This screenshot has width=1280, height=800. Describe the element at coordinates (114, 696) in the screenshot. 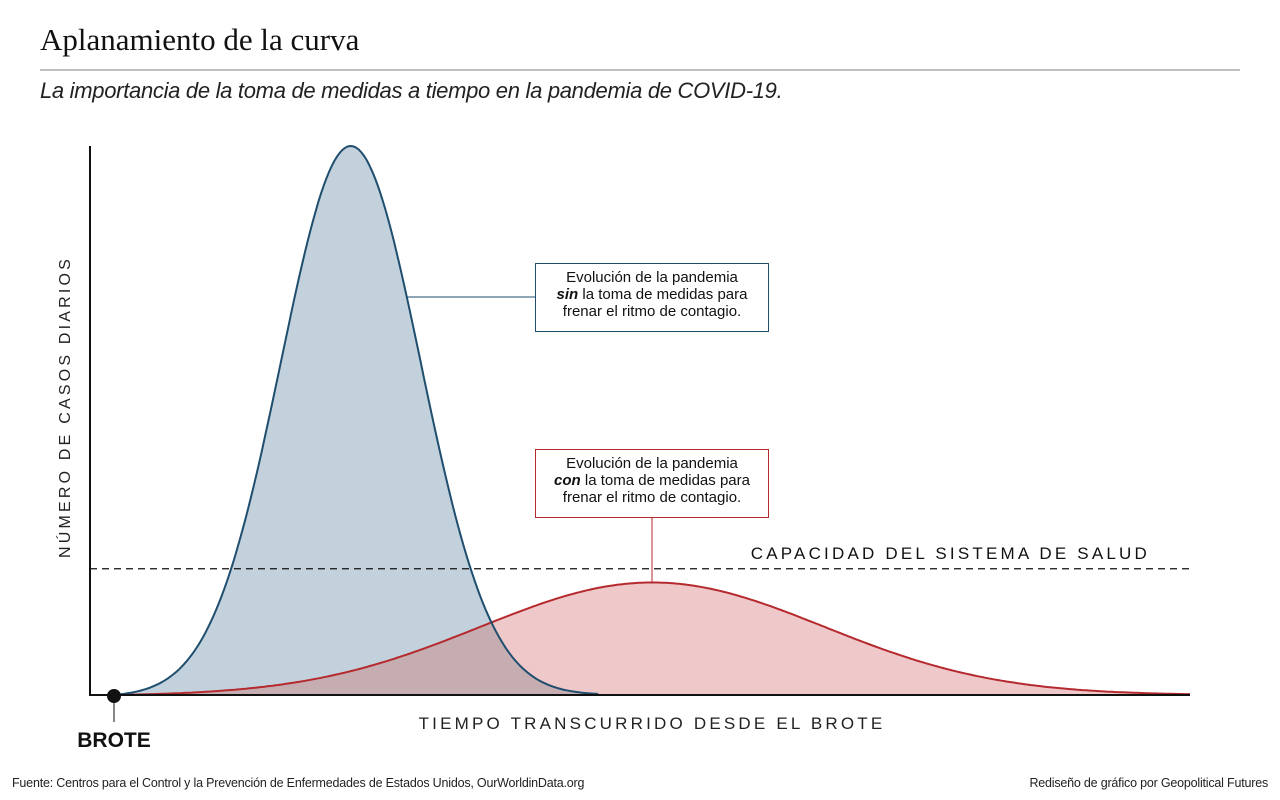

I see `outbreak-marker` at that location.